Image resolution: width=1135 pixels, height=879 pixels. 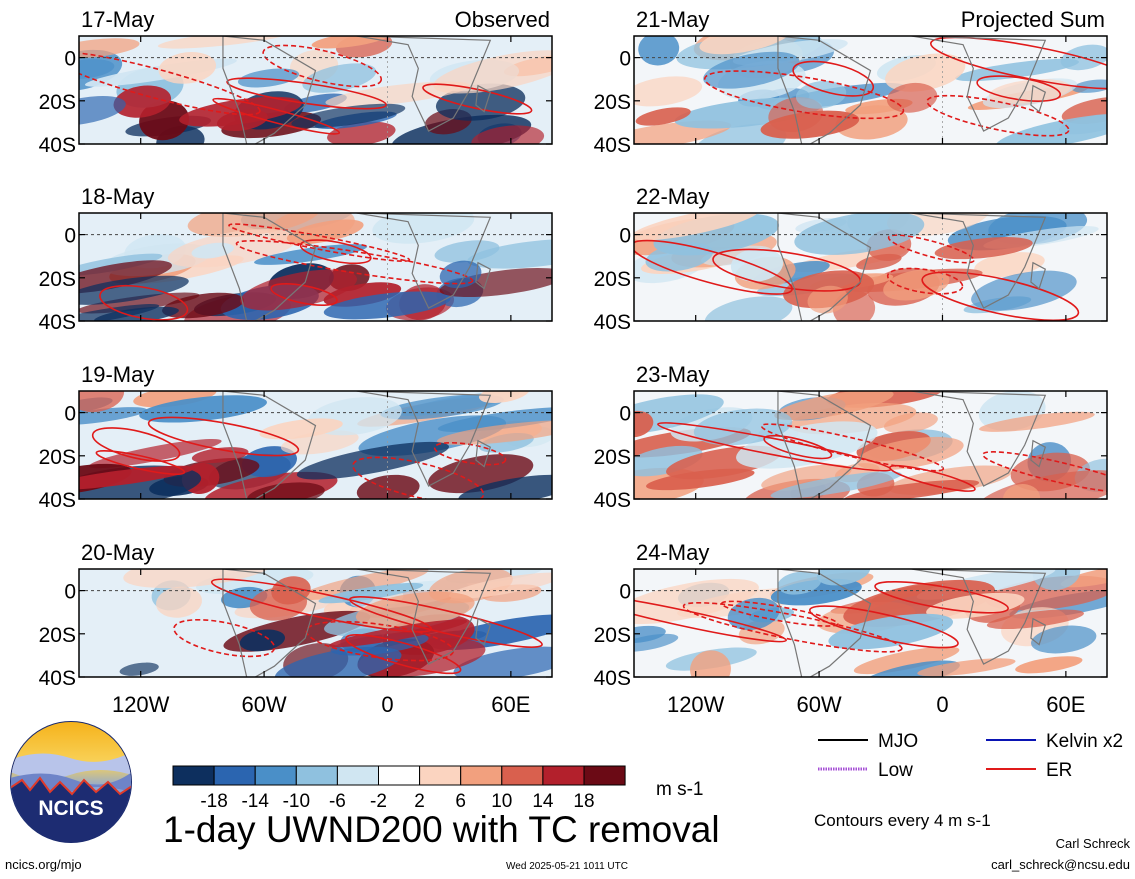 I want to click on panel-date: 20-May, so click(x=117, y=552).